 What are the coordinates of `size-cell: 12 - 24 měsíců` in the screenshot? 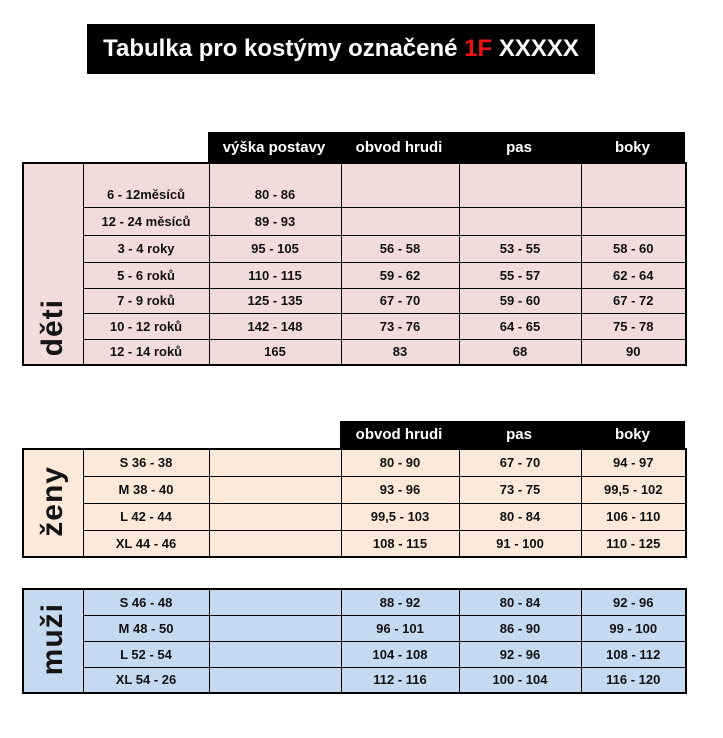 It's located at (146, 221).